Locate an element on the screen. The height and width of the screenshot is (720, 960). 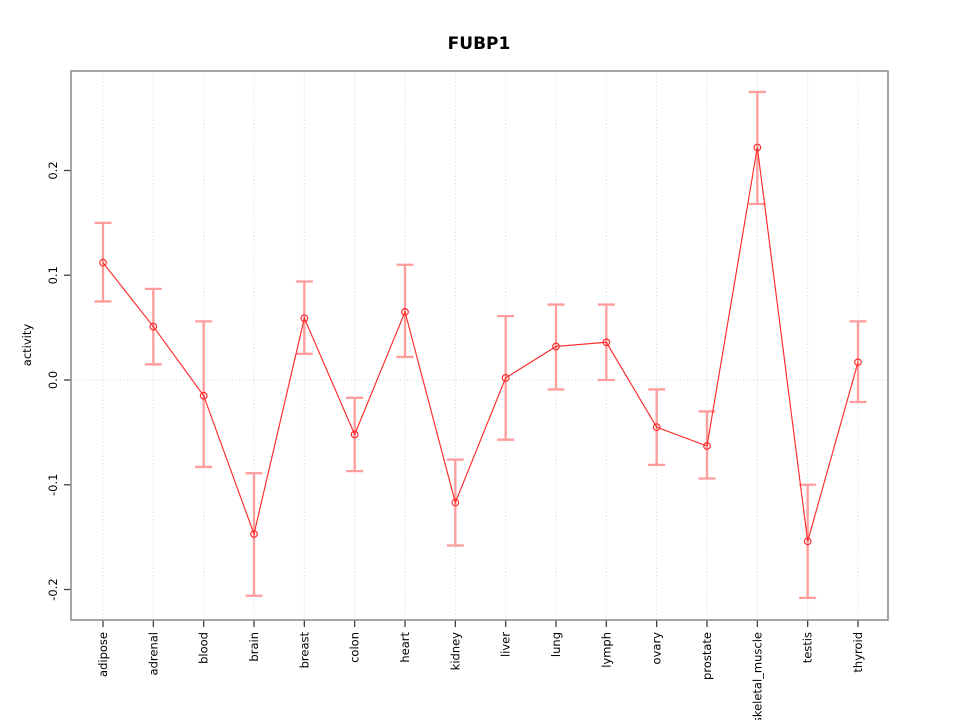
chart-title: FUBP1 is located at coordinates (479, 44).